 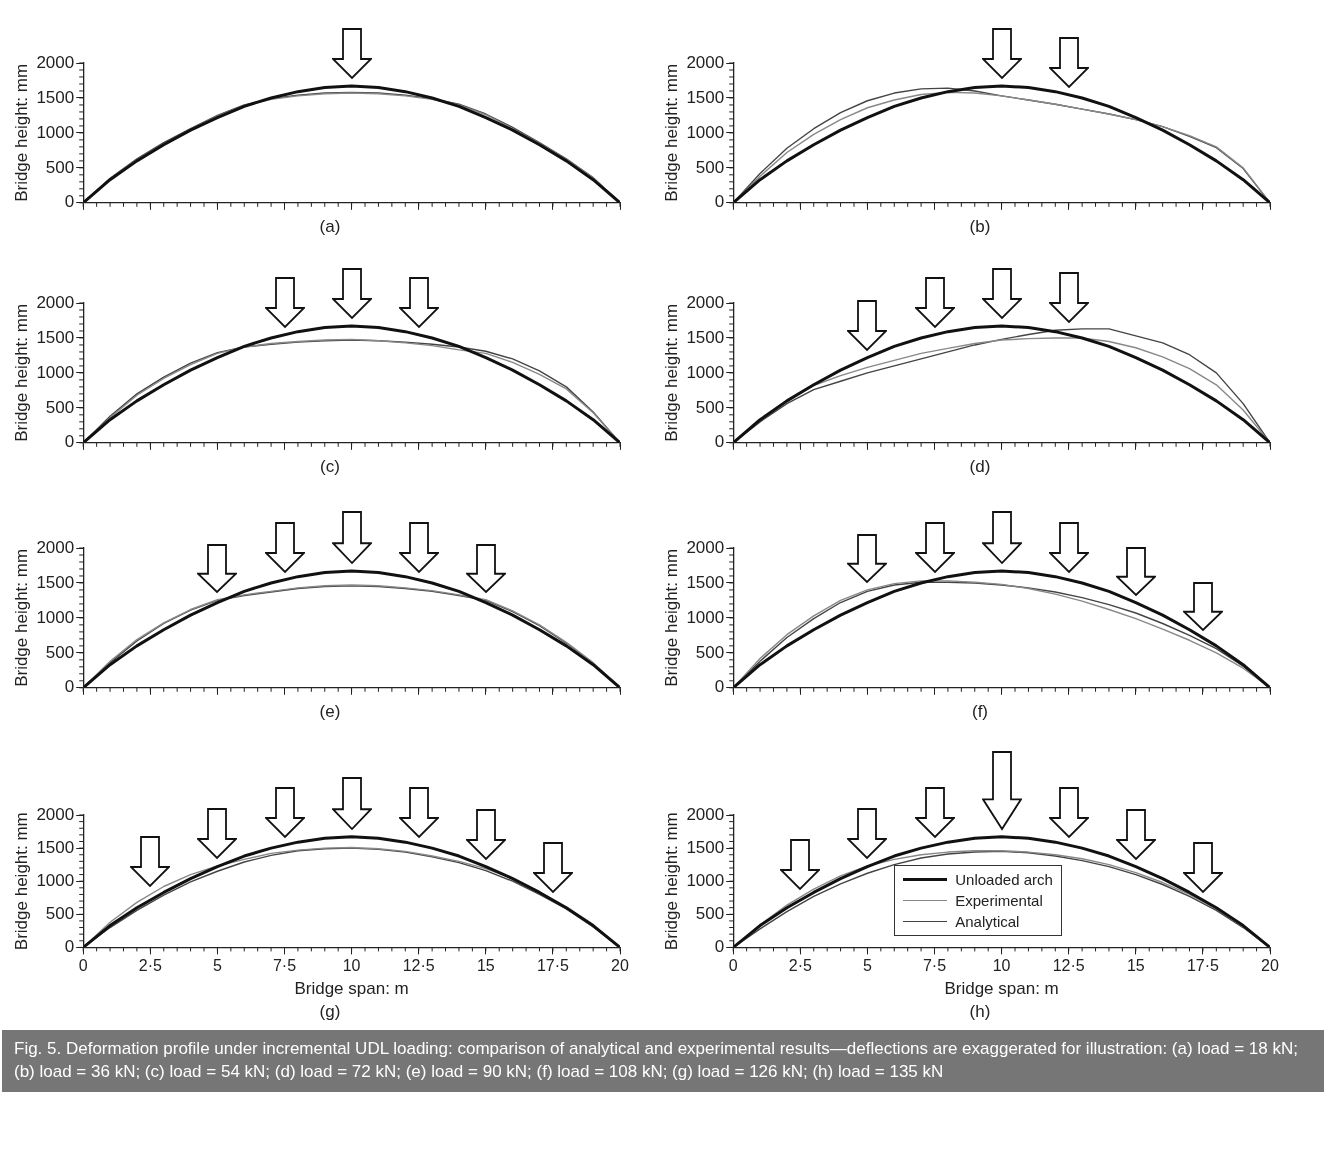 What do you see at coordinates (987, 922) in the screenshot?
I see `legend-label: Analytical` at bounding box center [987, 922].